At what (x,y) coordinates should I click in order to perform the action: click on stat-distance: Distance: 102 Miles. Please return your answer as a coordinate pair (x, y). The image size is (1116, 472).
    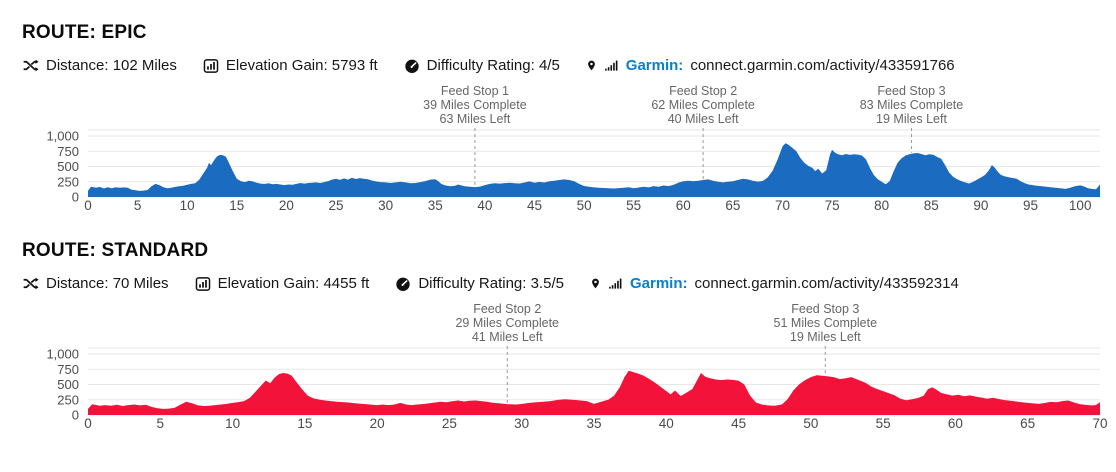
    Looking at the image, I should click on (99, 65).